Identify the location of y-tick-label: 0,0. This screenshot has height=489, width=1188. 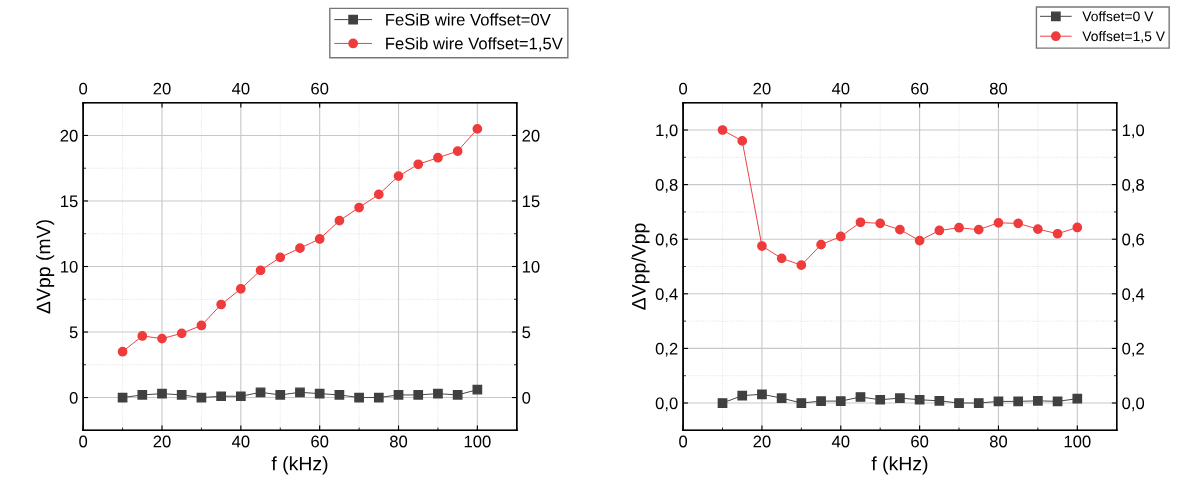
(666, 404).